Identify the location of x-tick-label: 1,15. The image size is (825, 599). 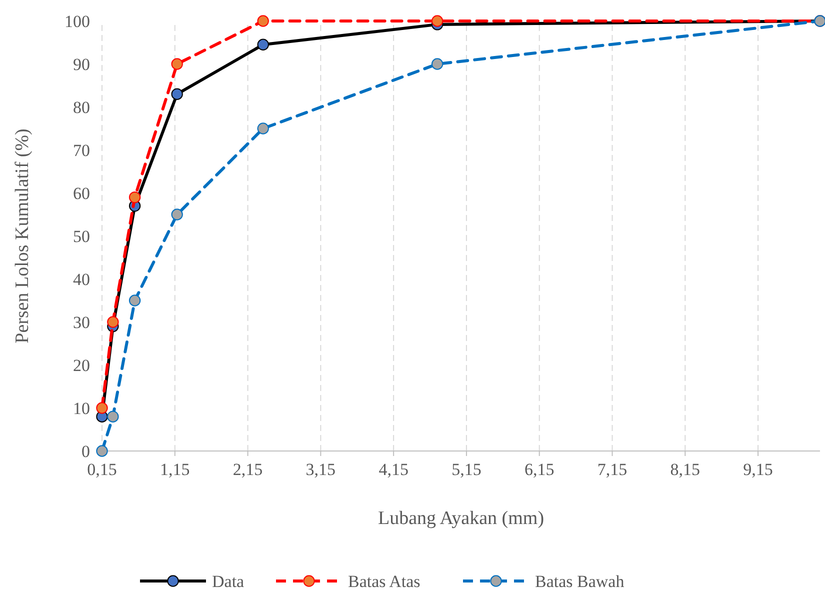
(175, 469).